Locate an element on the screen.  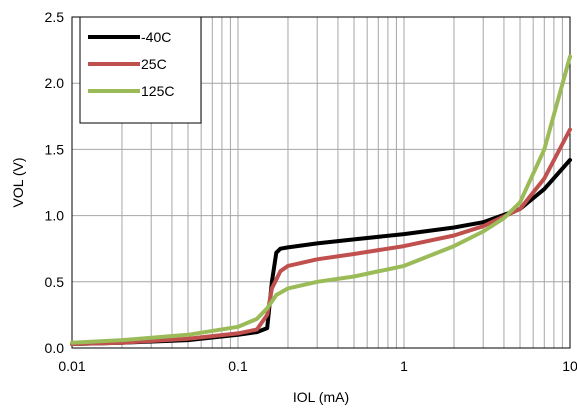
y-tick-label: 0.0 is located at coordinates (55, 348).